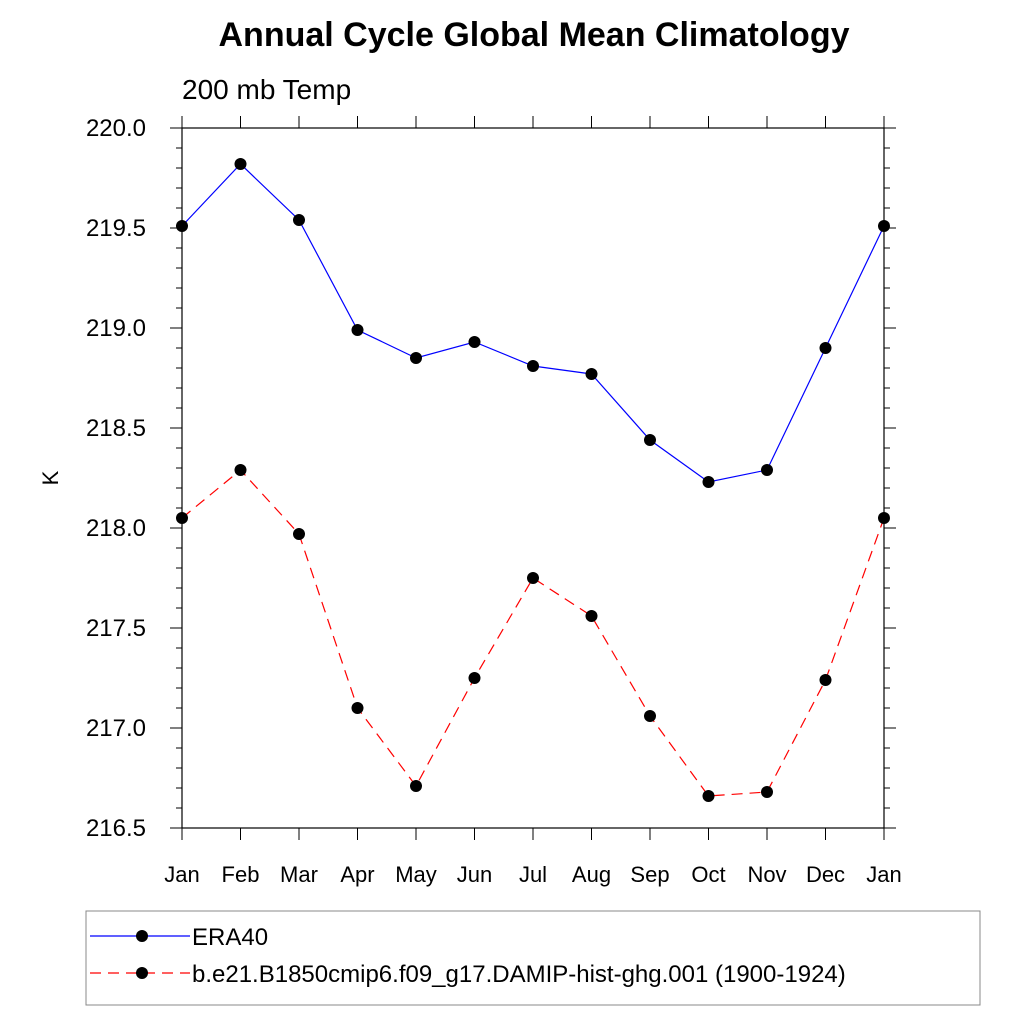 The image size is (1024, 1024). I want to click on x-tick-label: Mar, so click(299, 874).